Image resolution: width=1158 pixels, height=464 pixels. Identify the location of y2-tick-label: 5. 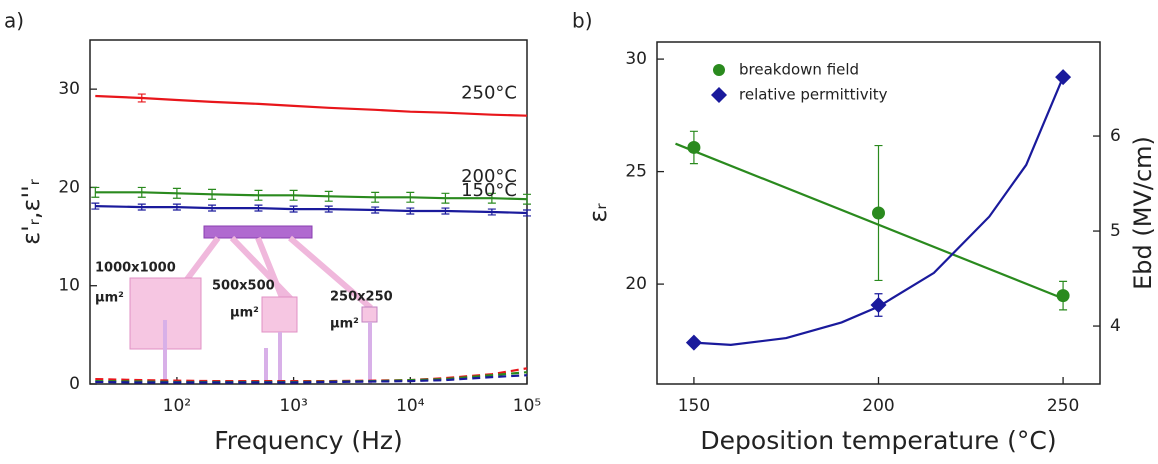
(1115, 231).